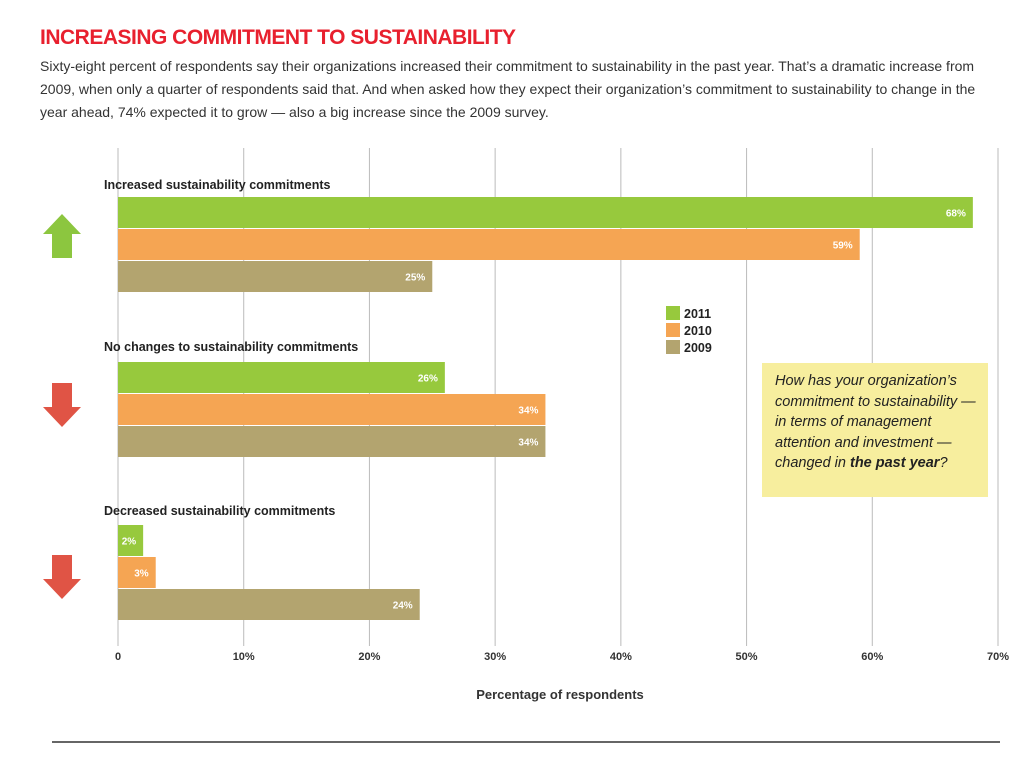  I want to click on x-axis-ticks: 0 10% 20% 30% 40% 50% 60% 70%, so click(562, 657).